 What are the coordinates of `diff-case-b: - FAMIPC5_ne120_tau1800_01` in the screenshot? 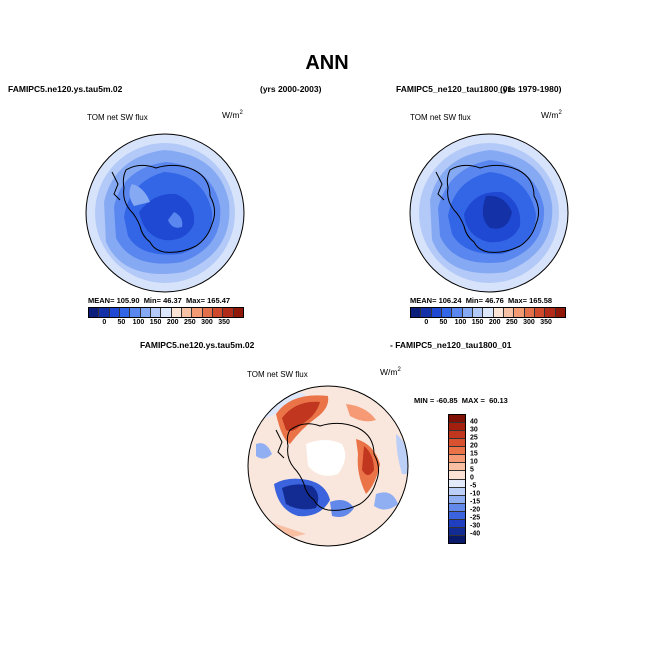 It's located at (451, 345).